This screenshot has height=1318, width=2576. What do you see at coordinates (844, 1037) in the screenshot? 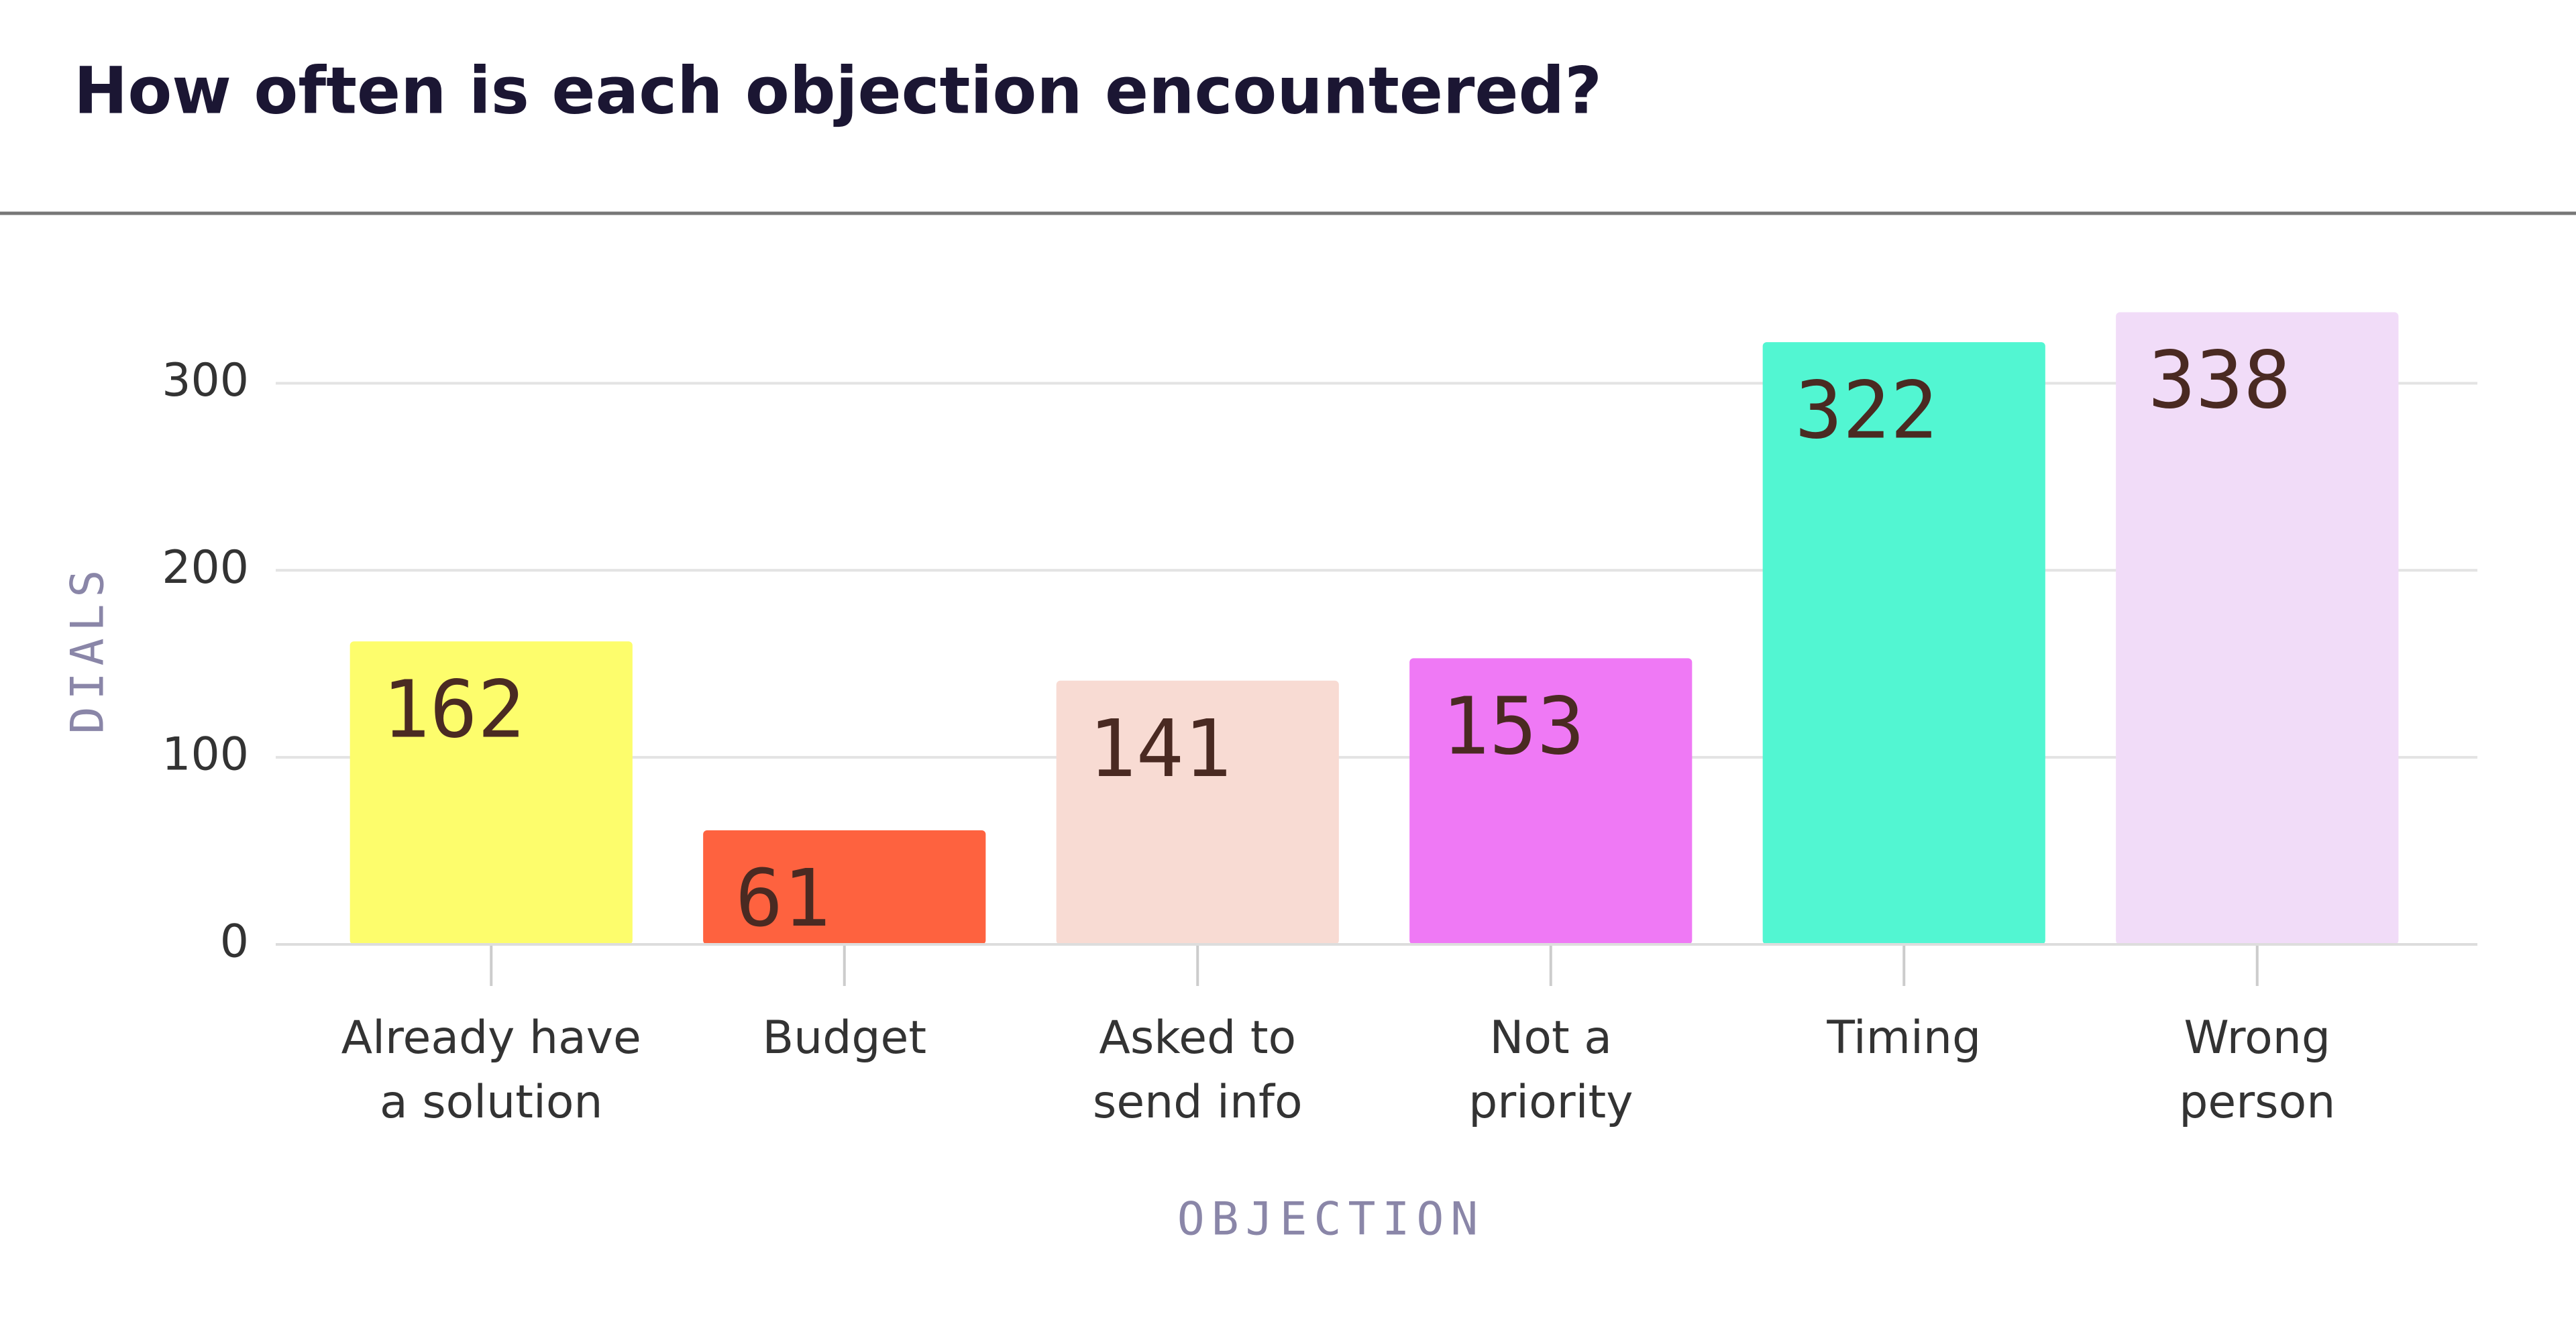
I see `x-tick-label: Budget` at bounding box center [844, 1037].